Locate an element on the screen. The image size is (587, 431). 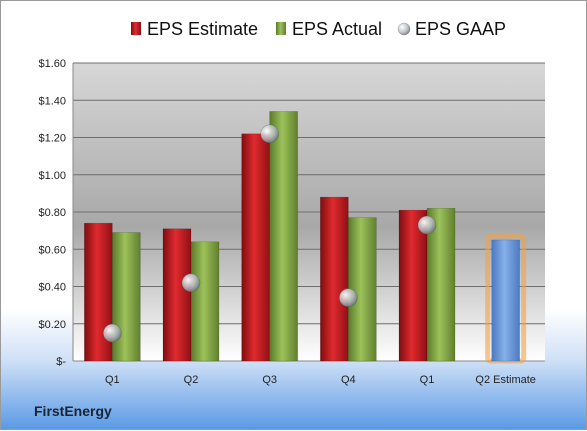
y-tick-label: $1.40 is located at coordinates (52, 101).